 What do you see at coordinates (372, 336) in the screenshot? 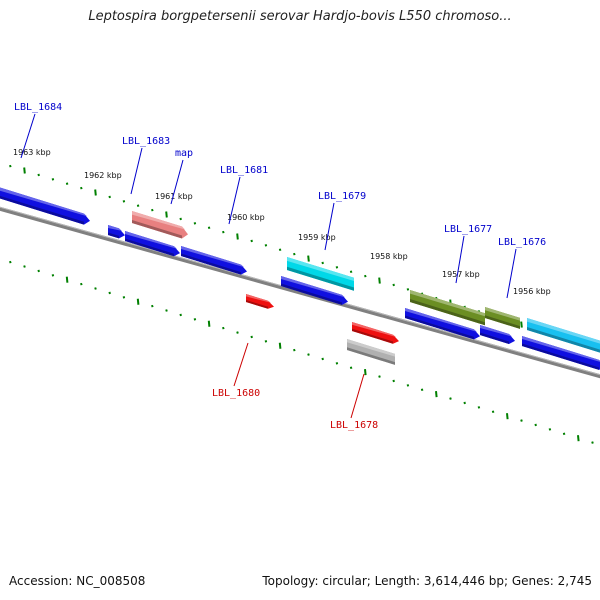
I see `lbl-1678-red-shadow` at bounding box center [372, 336].